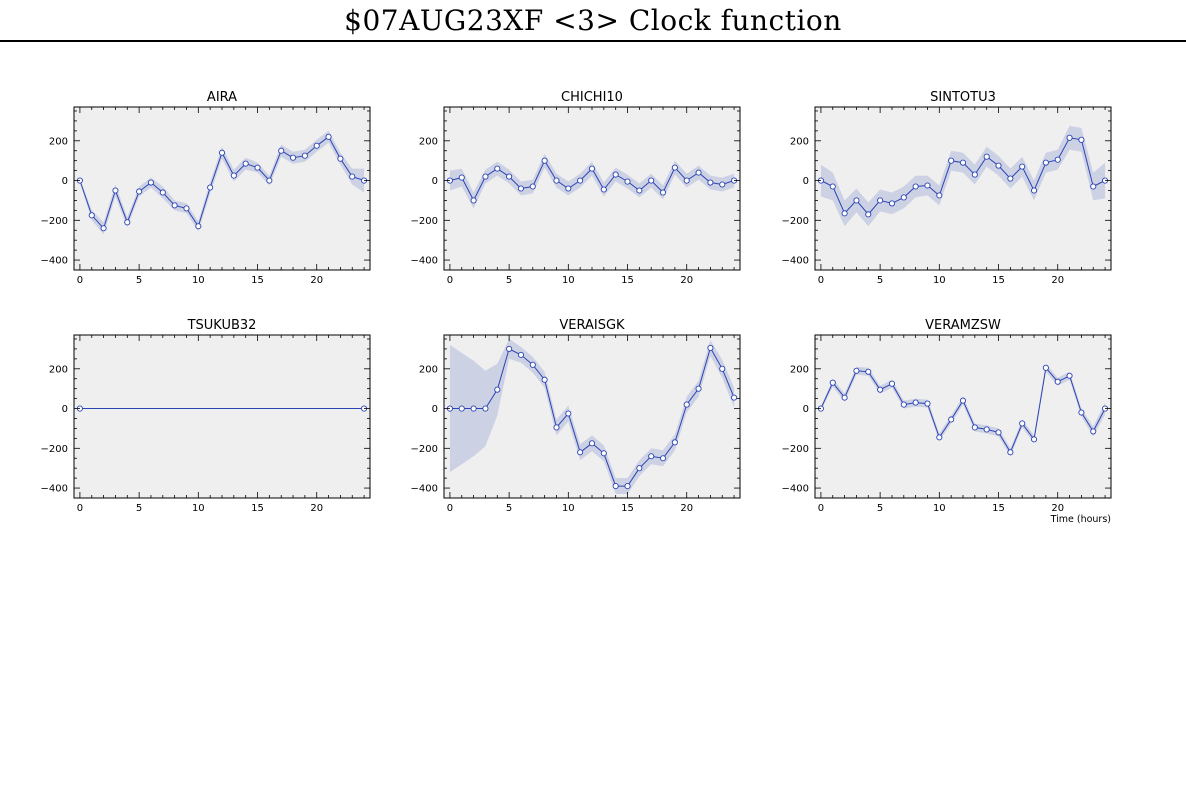 This screenshot has width=1186, height=791. I want to click on error-band, so click(963, 410).